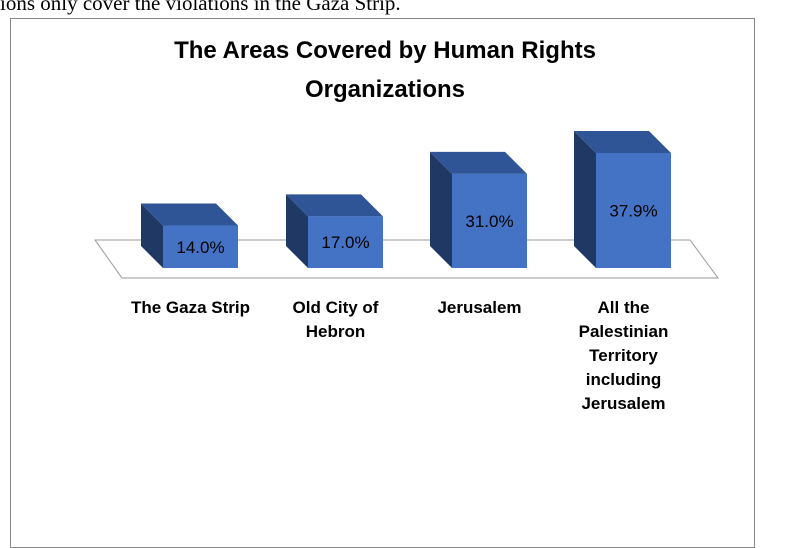  I want to click on x-tick-label: Old City of Hebron, so click(335, 319).